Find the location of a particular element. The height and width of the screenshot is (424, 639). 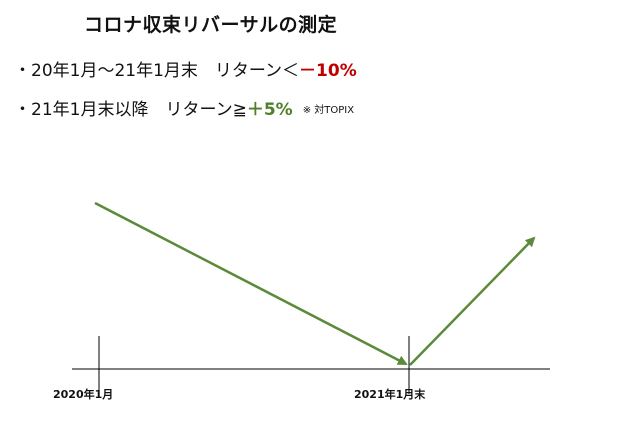

rebound-arrow is located at coordinates (472, 301).